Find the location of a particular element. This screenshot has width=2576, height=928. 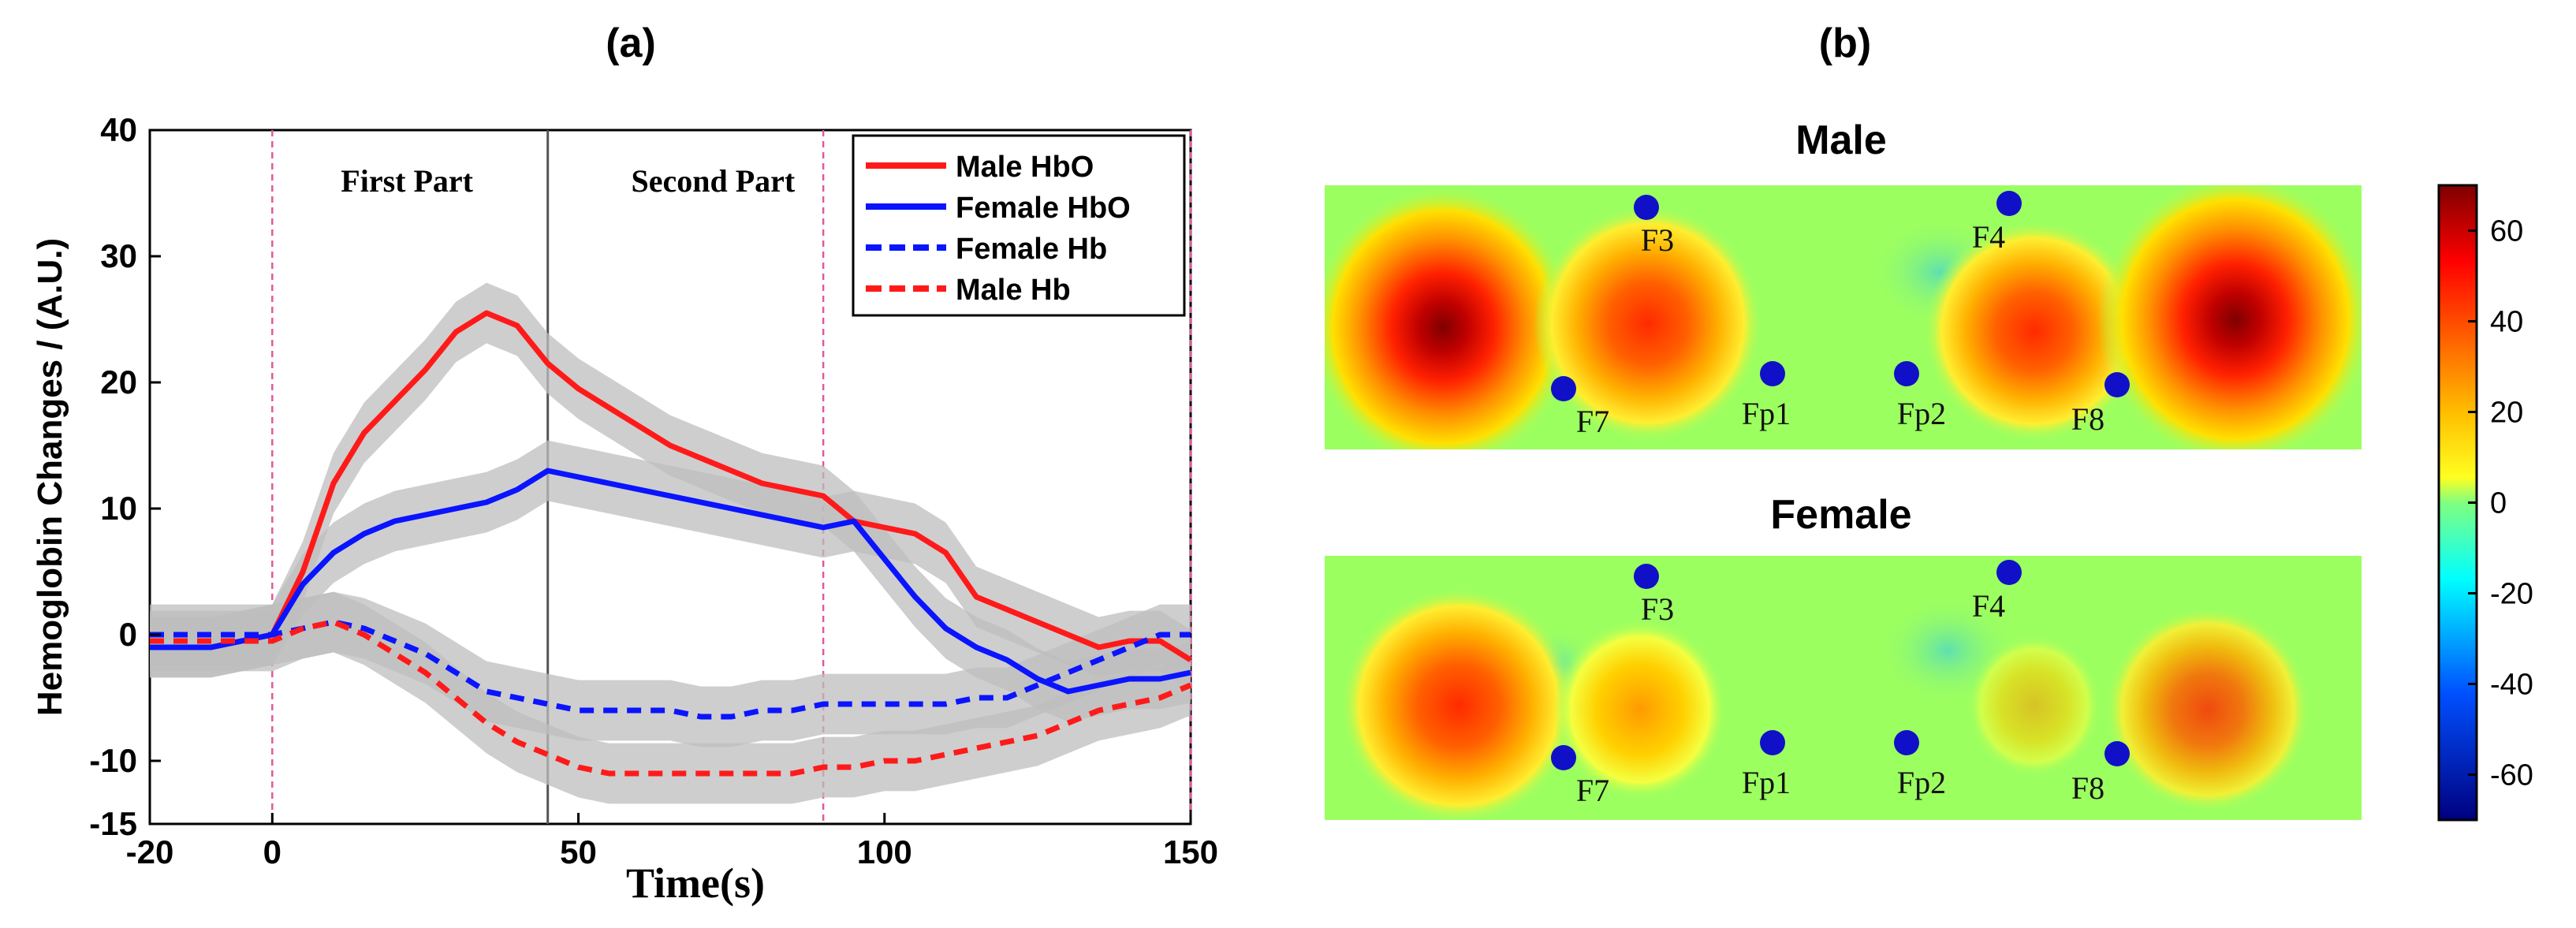

y-tick-label: -10 is located at coordinates (113, 760).